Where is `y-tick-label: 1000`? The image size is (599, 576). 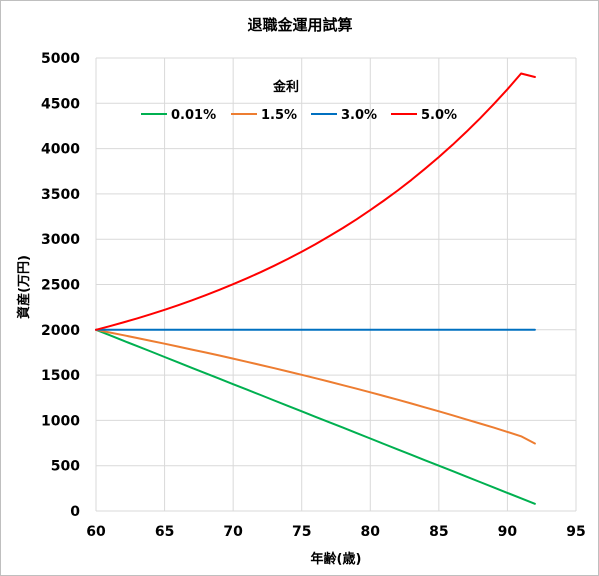 y-tick-label: 1000 is located at coordinates (60, 421).